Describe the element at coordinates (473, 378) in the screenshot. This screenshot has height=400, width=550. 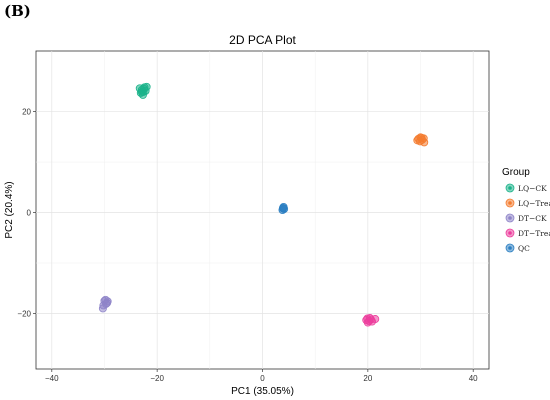
I see `x-tick-label: 40` at that location.